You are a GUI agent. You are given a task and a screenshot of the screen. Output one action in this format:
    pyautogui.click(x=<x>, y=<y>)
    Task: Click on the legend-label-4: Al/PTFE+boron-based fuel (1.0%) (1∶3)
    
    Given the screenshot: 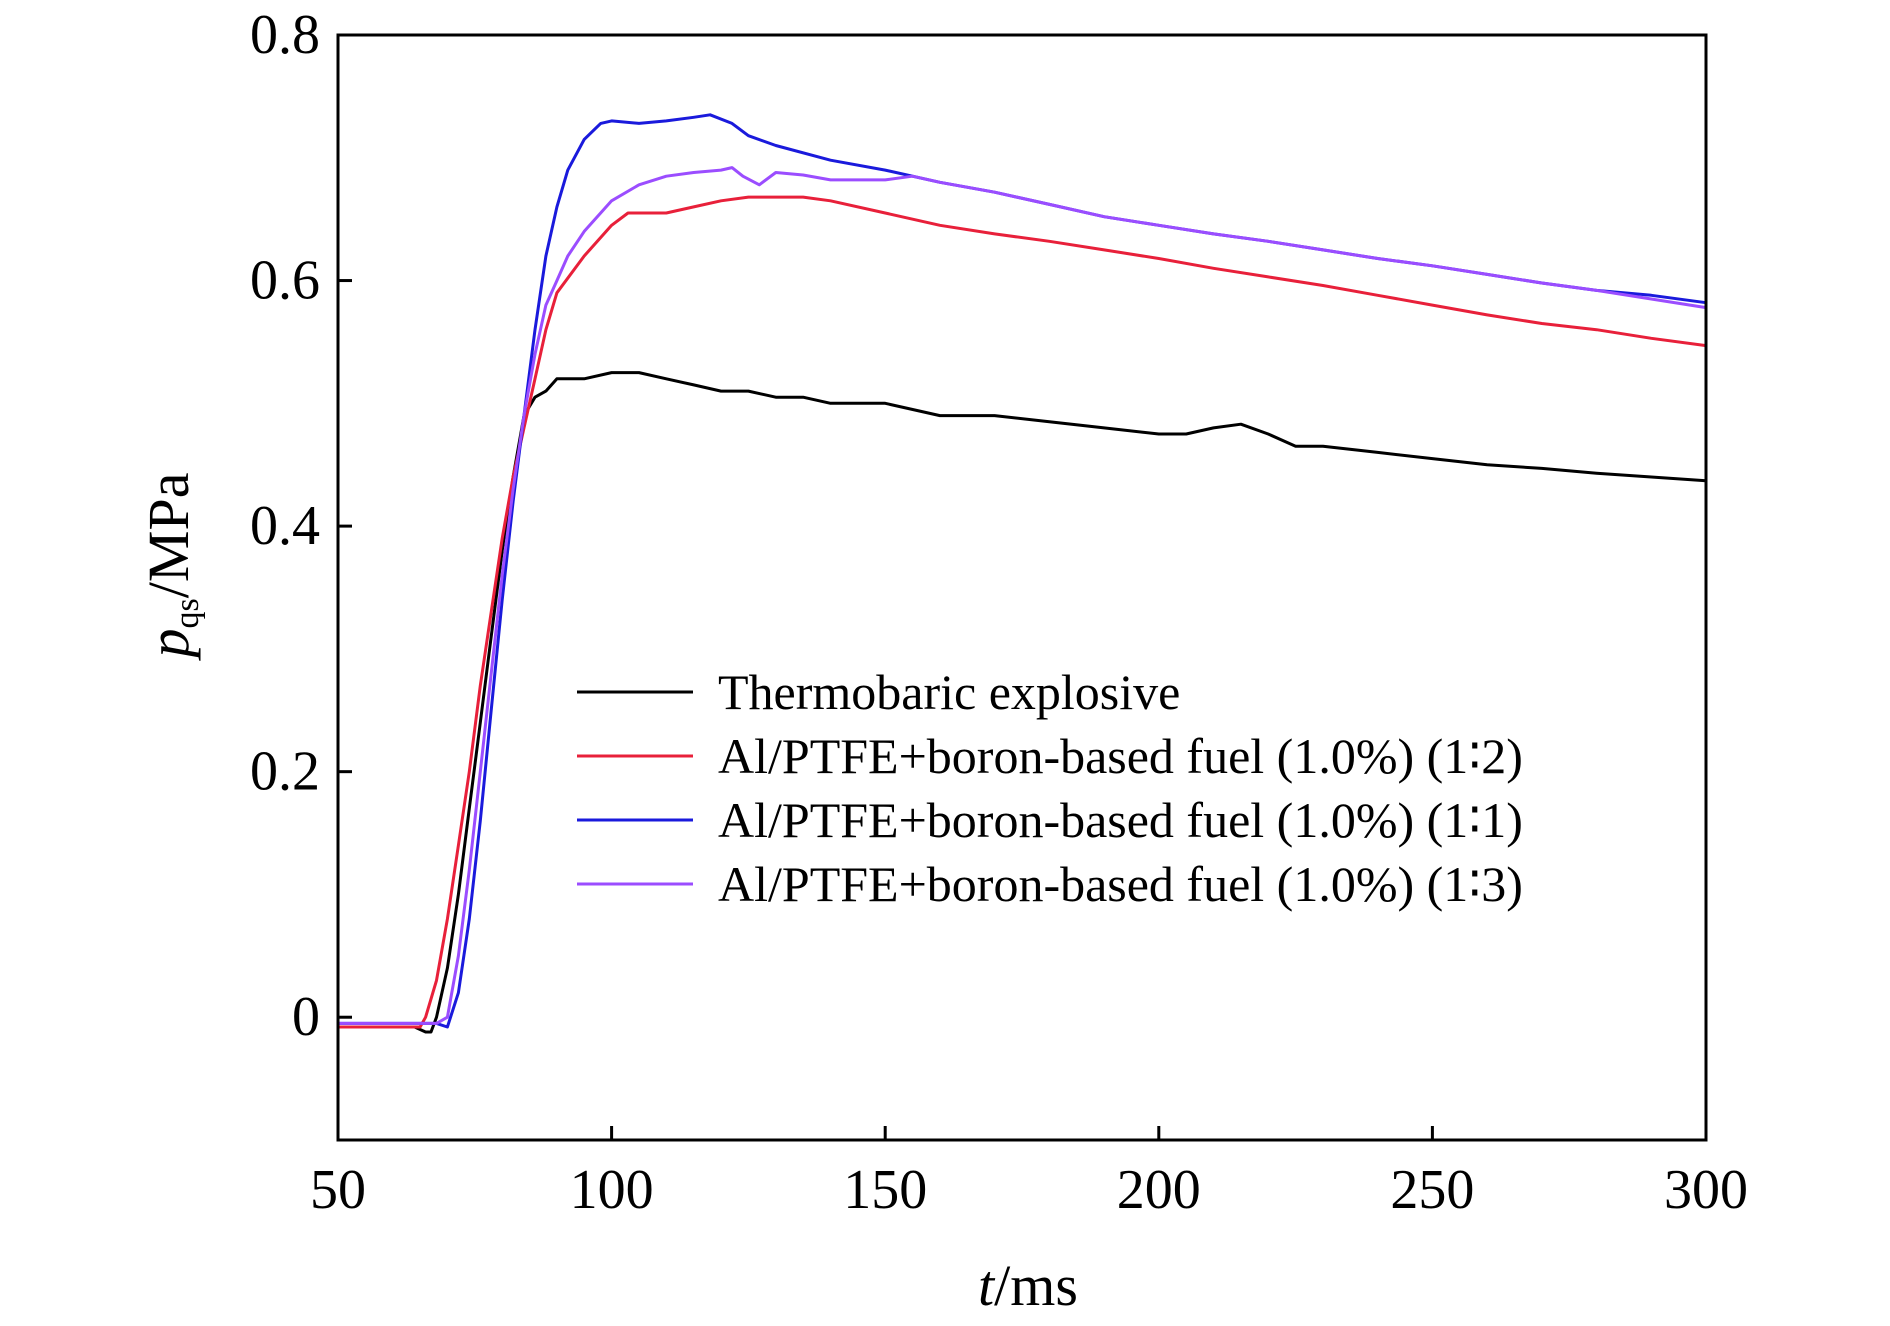 What is the action you would take?
    pyautogui.click(x=1120, y=884)
    